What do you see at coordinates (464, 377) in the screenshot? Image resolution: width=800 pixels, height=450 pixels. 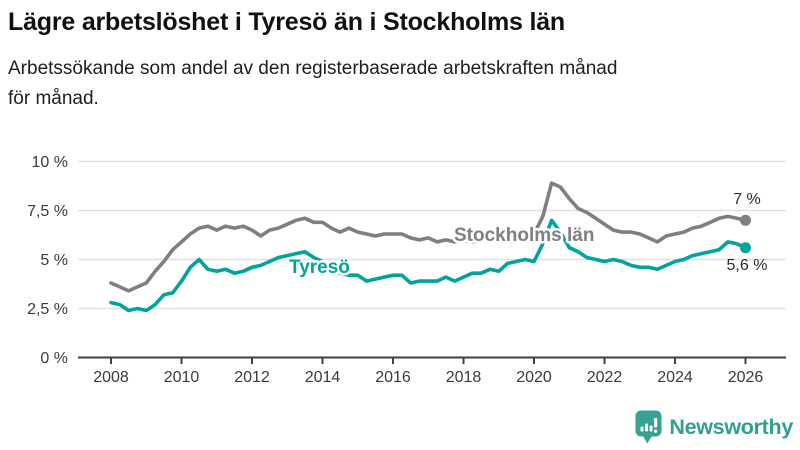 I see `x-tick-label: 2018` at bounding box center [464, 377].